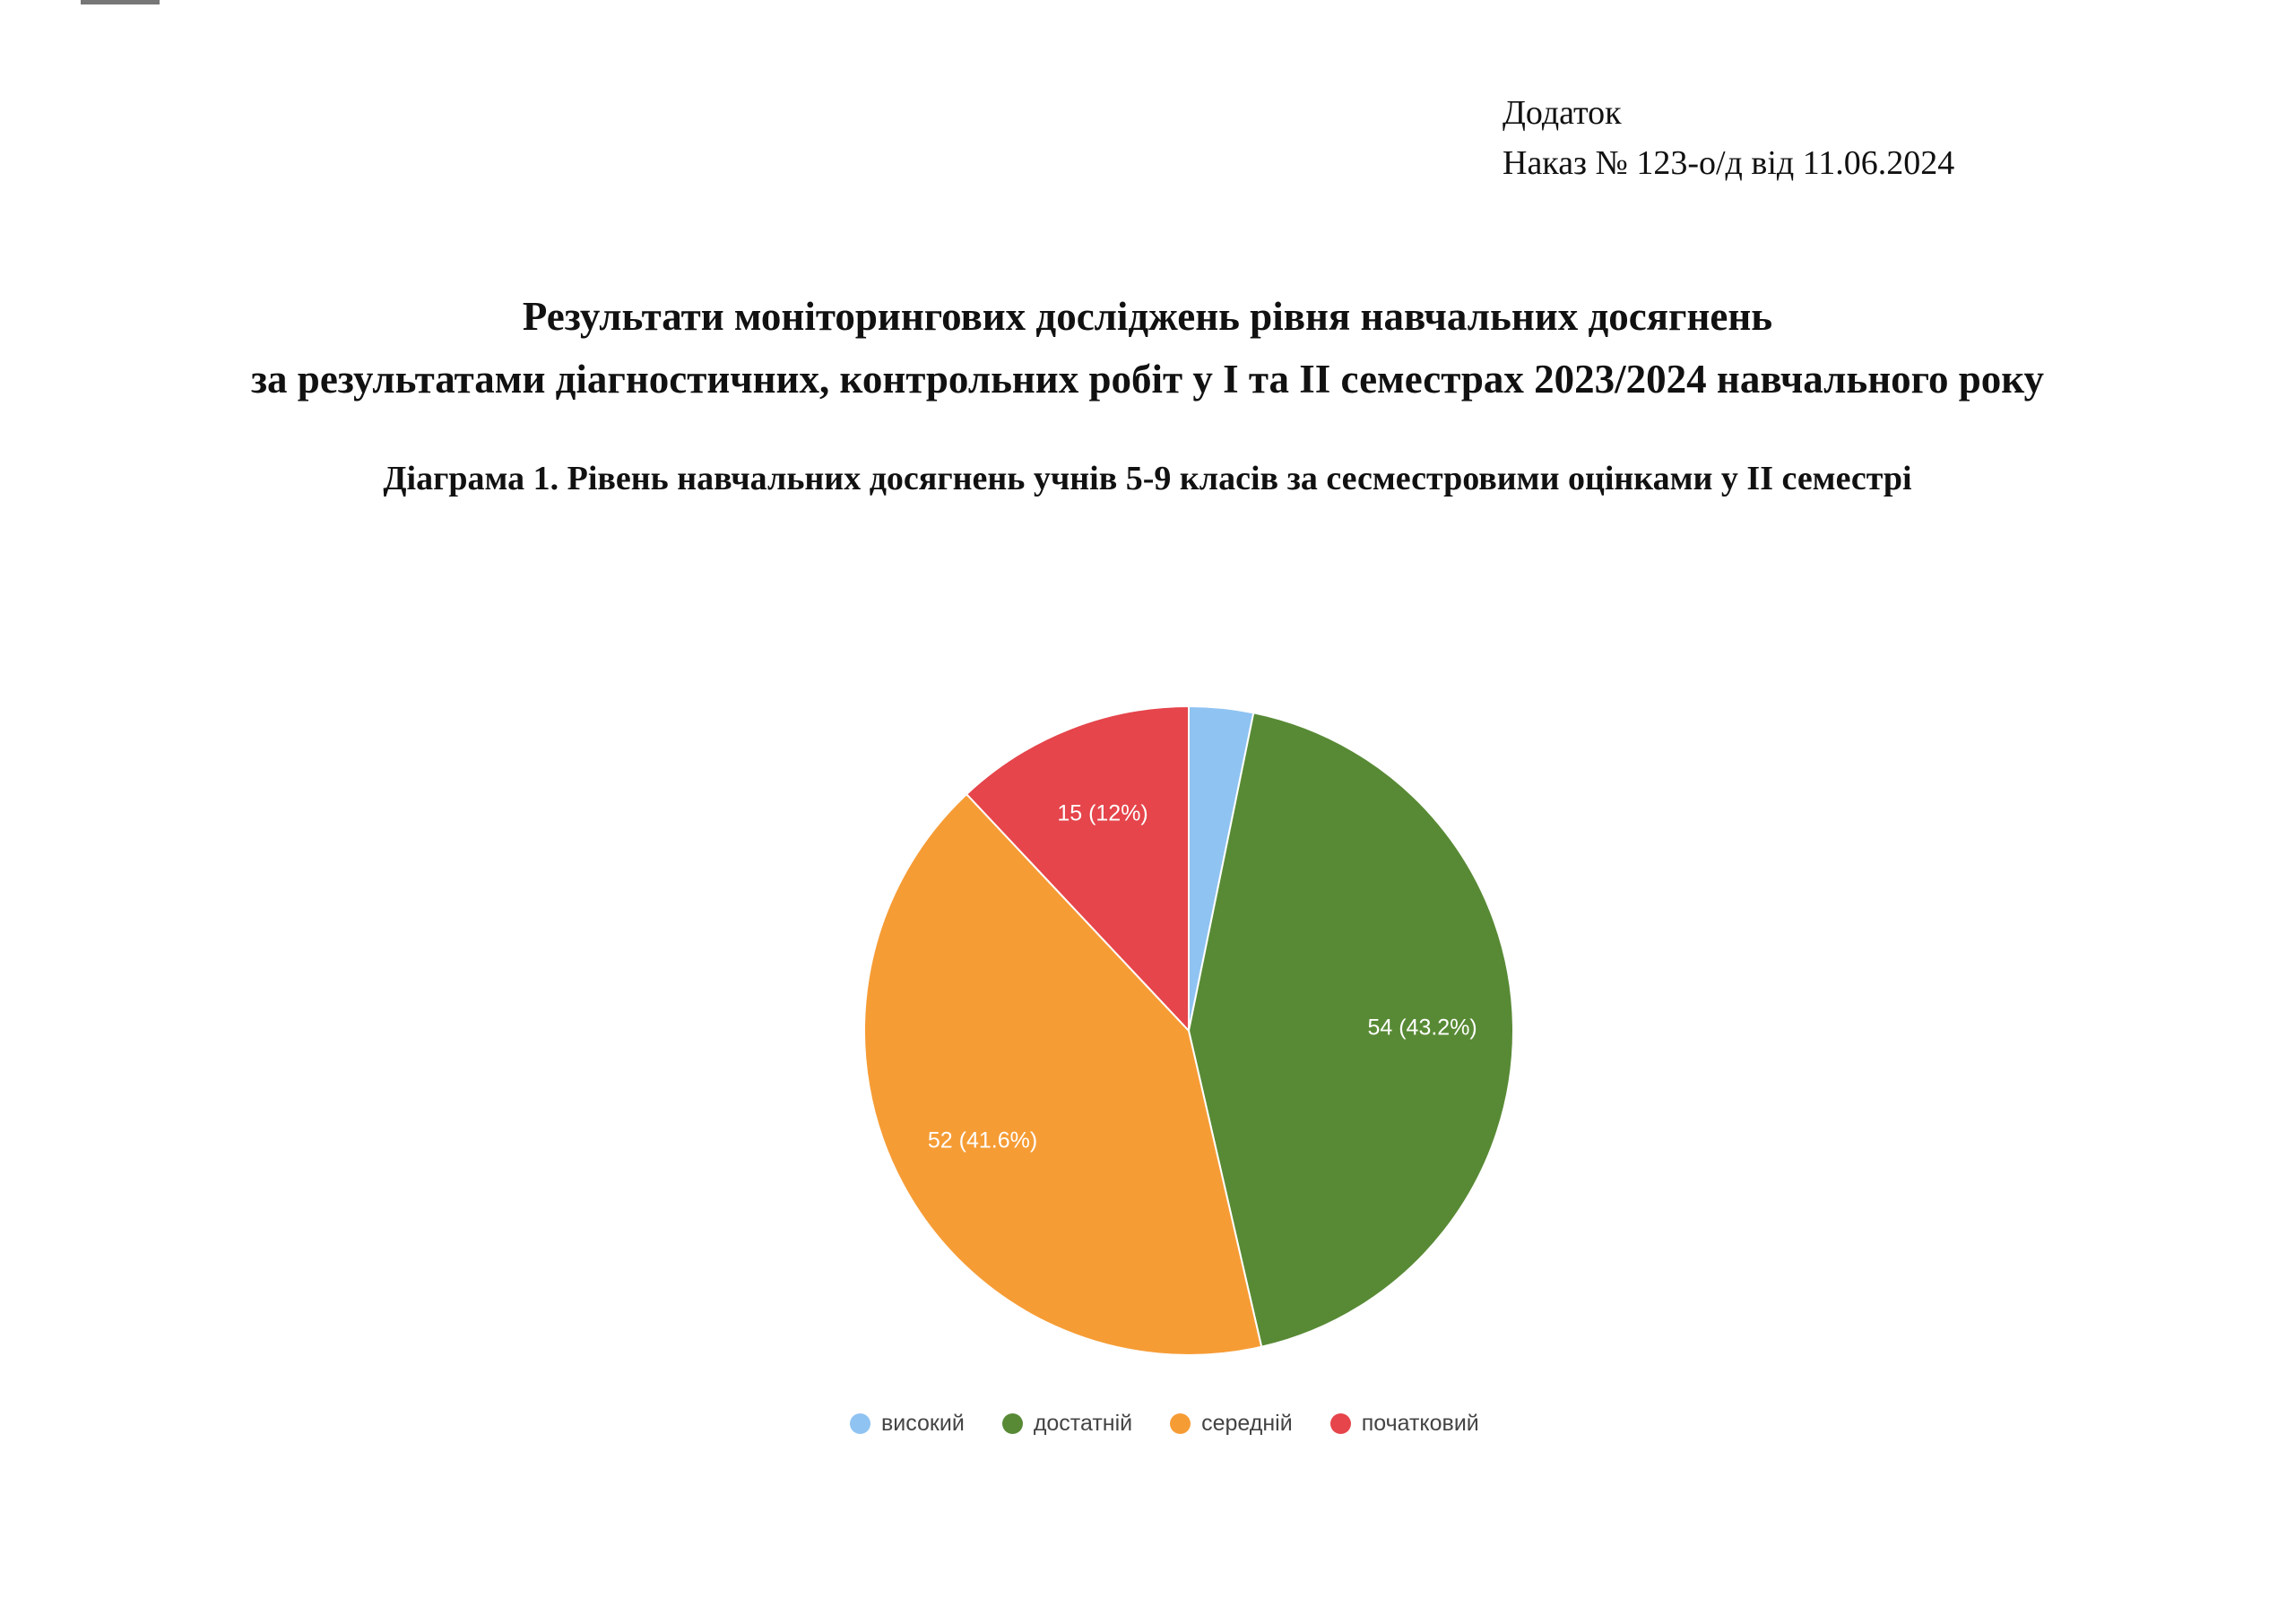 This screenshot has height=1624, width=2295. I want to click on chart-legend: високий достатній середній початковий, so click(1164, 1424).